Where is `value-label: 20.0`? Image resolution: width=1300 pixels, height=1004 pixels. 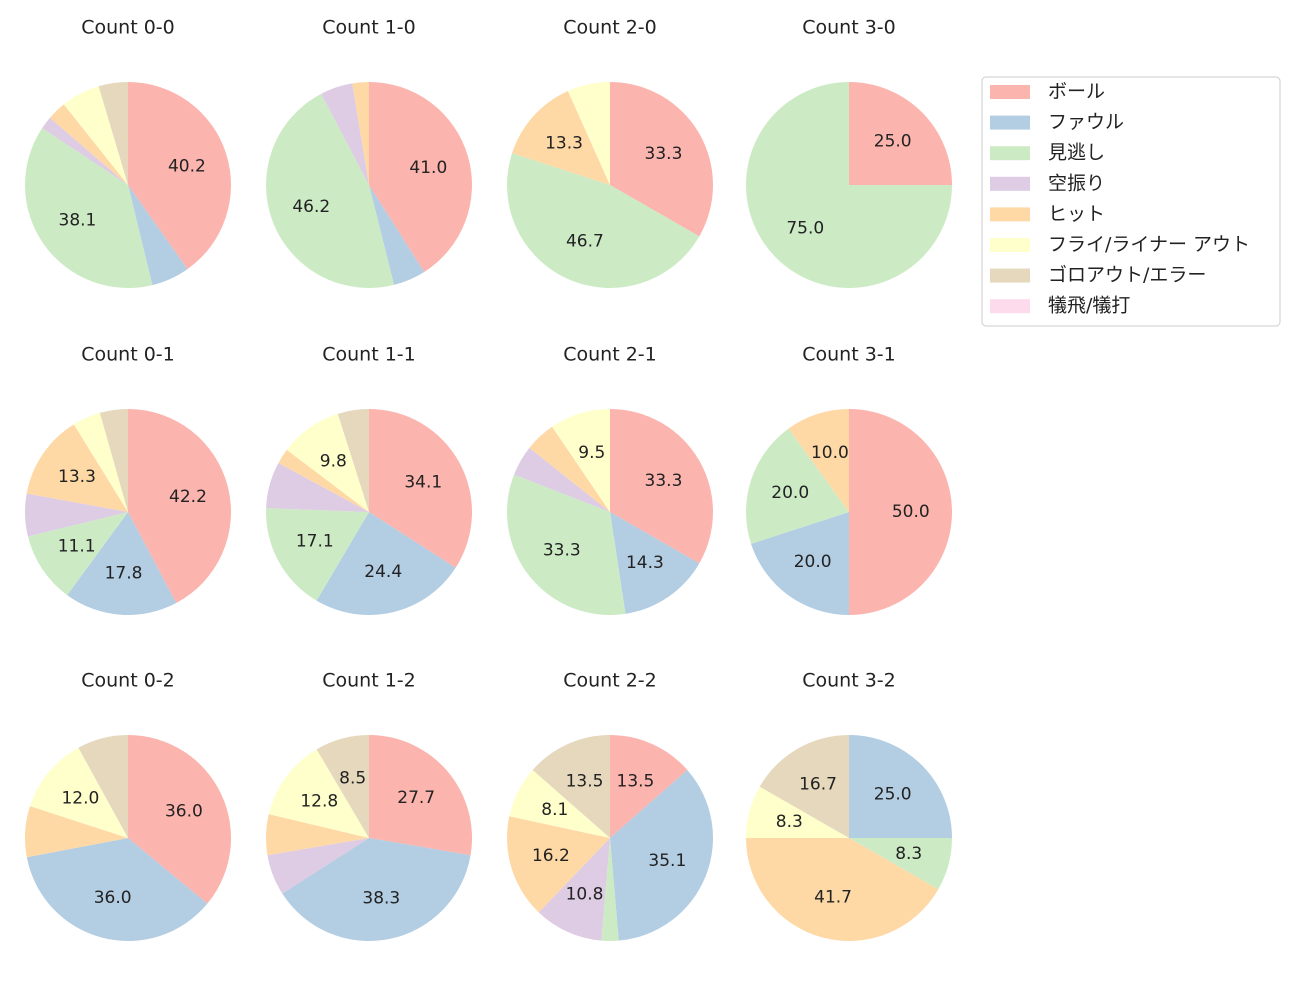
value-label: 20.0 is located at coordinates (813, 562).